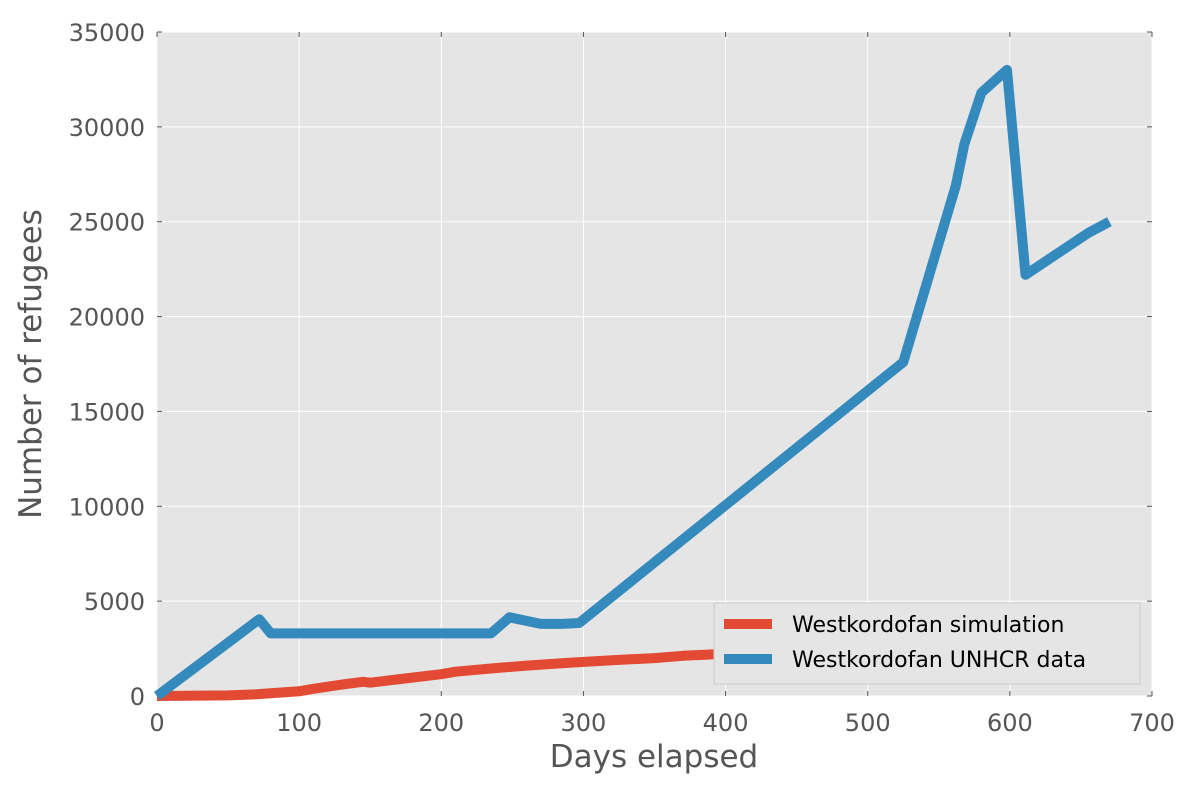 This screenshot has height=800, width=1200. What do you see at coordinates (654, 757) in the screenshot?
I see `x-axis-label: Days elapsed` at bounding box center [654, 757].